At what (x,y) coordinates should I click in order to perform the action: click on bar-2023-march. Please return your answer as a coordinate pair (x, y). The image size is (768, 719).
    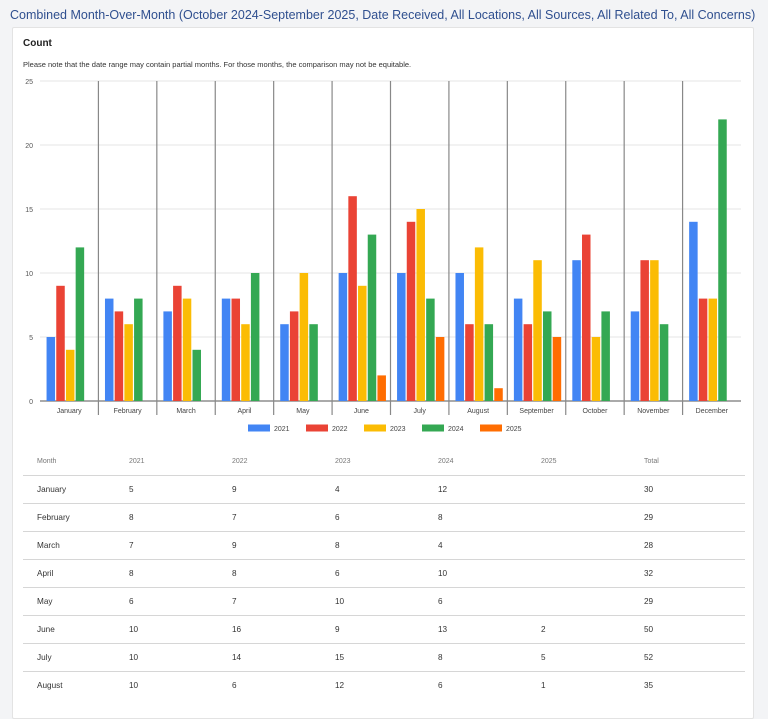
    Looking at the image, I should click on (187, 349).